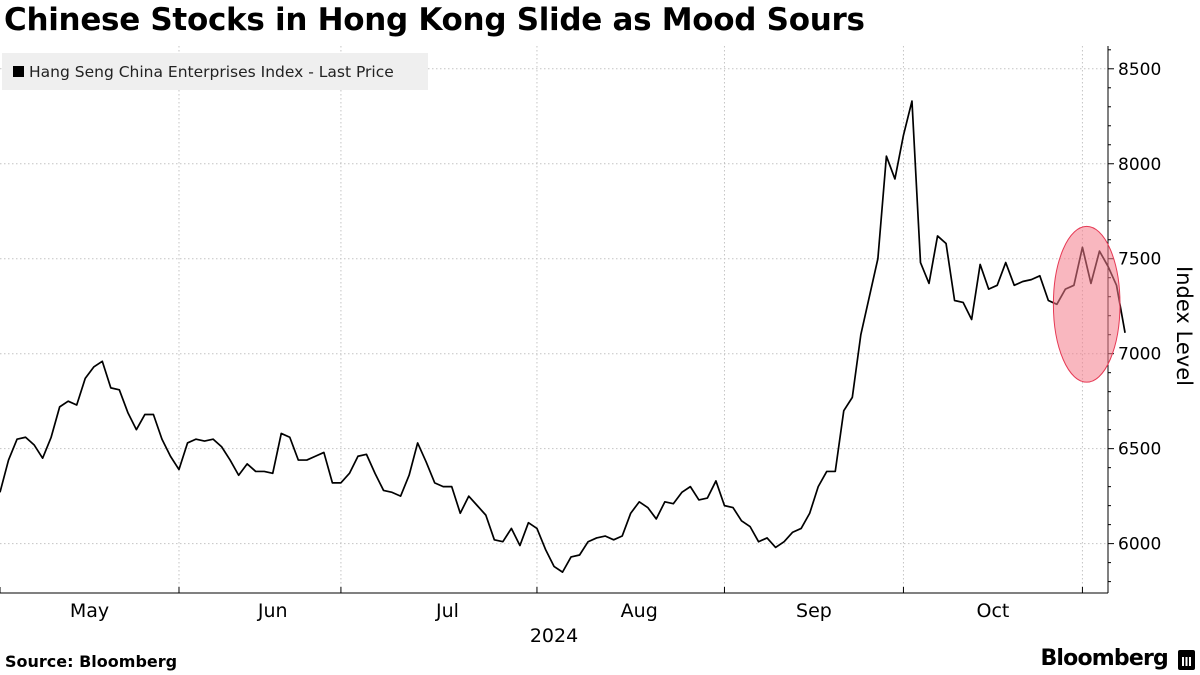 Image resolution: width=1200 pixels, height=675 pixels. I want to click on x-tick-label: Aug, so click(639, 611).